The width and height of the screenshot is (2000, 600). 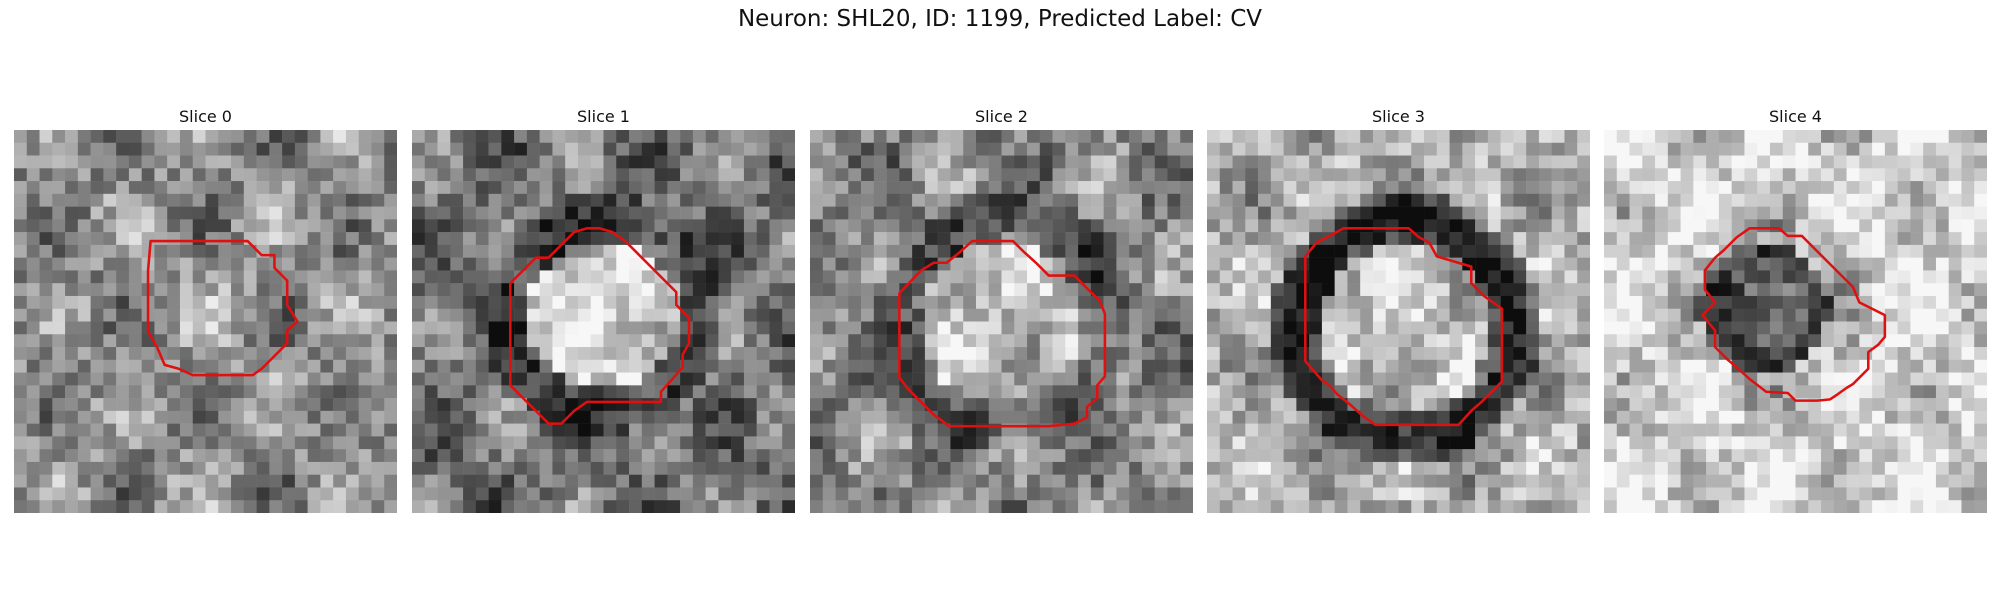 I want to click on slice-panel-3: Slice 3, so click(x=1398, y=308).